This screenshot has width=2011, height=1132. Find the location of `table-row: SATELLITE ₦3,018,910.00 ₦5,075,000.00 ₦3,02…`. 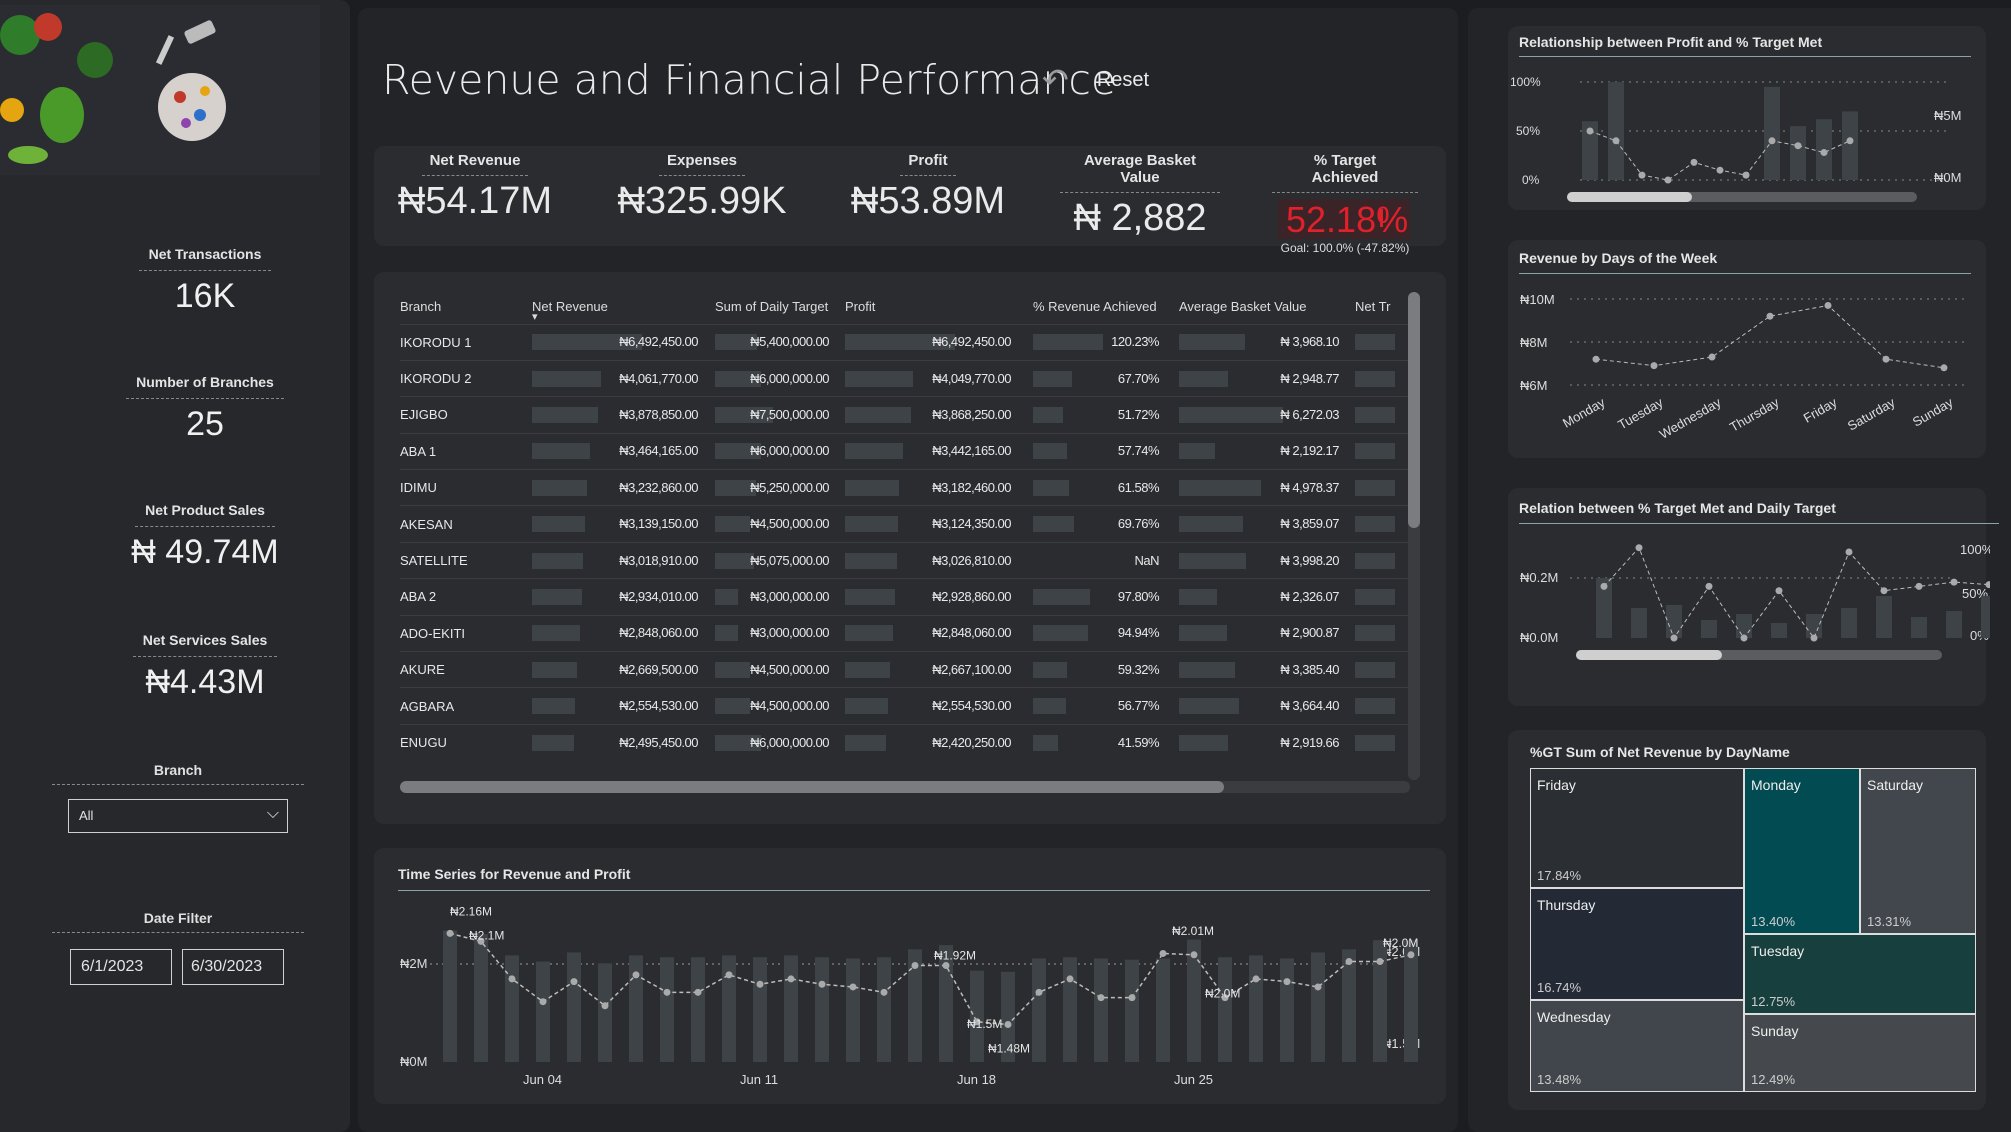

table-row: SATELLITE ₦3,018,910.00 ₦5,075,000.00 ₦3,02… is located at coordinates (905, 560).